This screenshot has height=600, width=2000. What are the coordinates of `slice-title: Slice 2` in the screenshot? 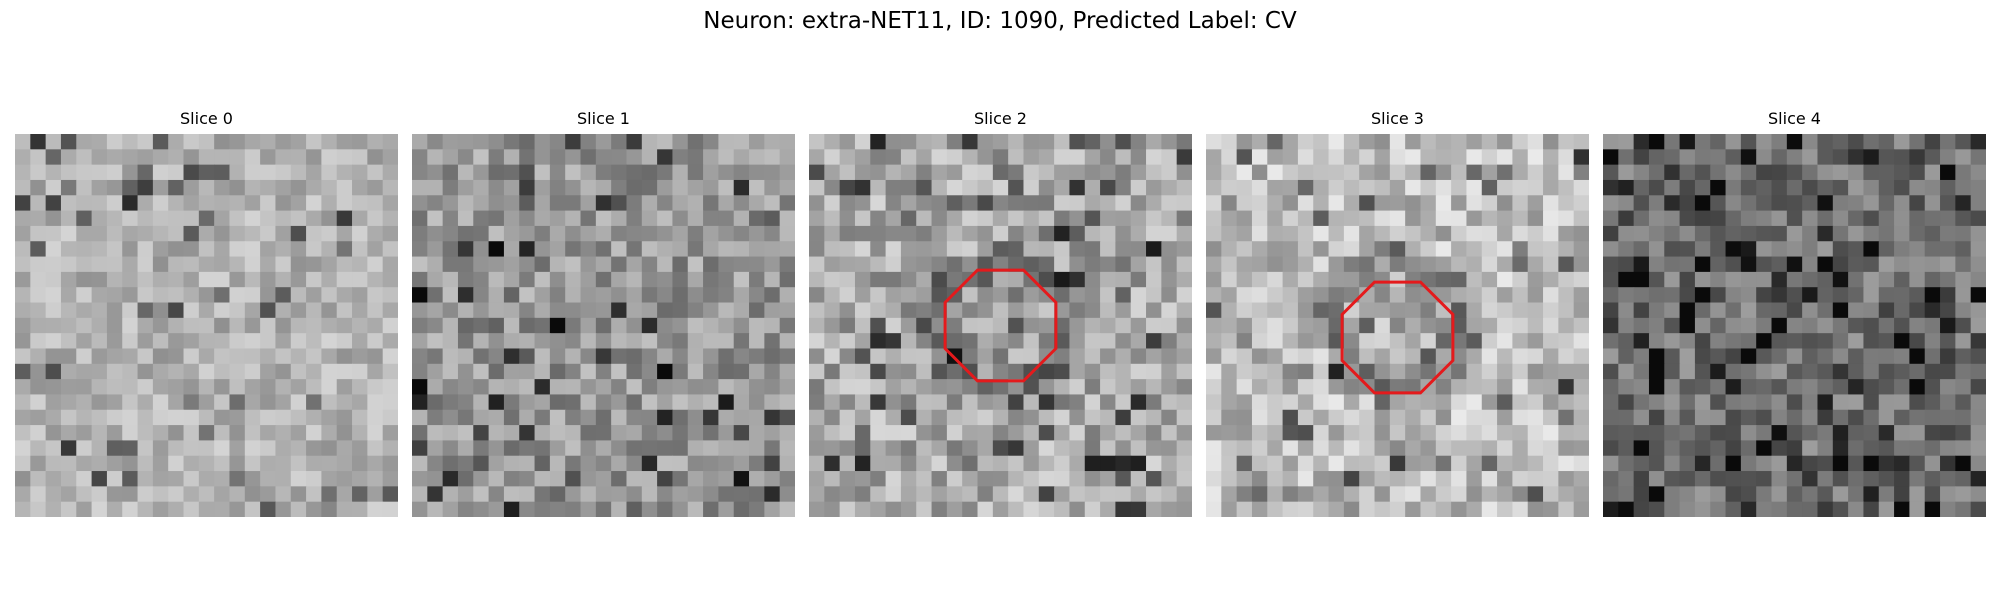 It's located at (1000, 118).